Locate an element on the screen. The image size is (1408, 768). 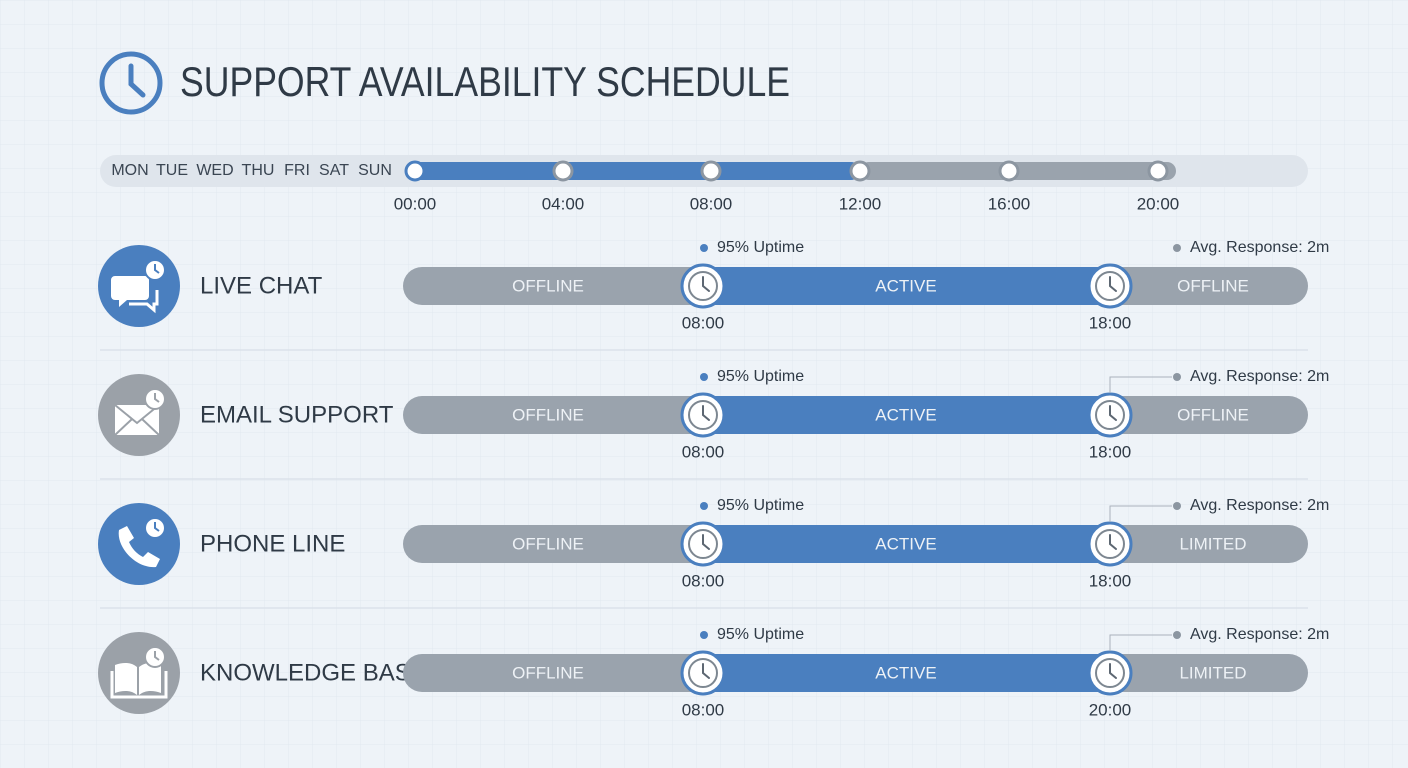
icon-circle is located at coordinates (139, 544).